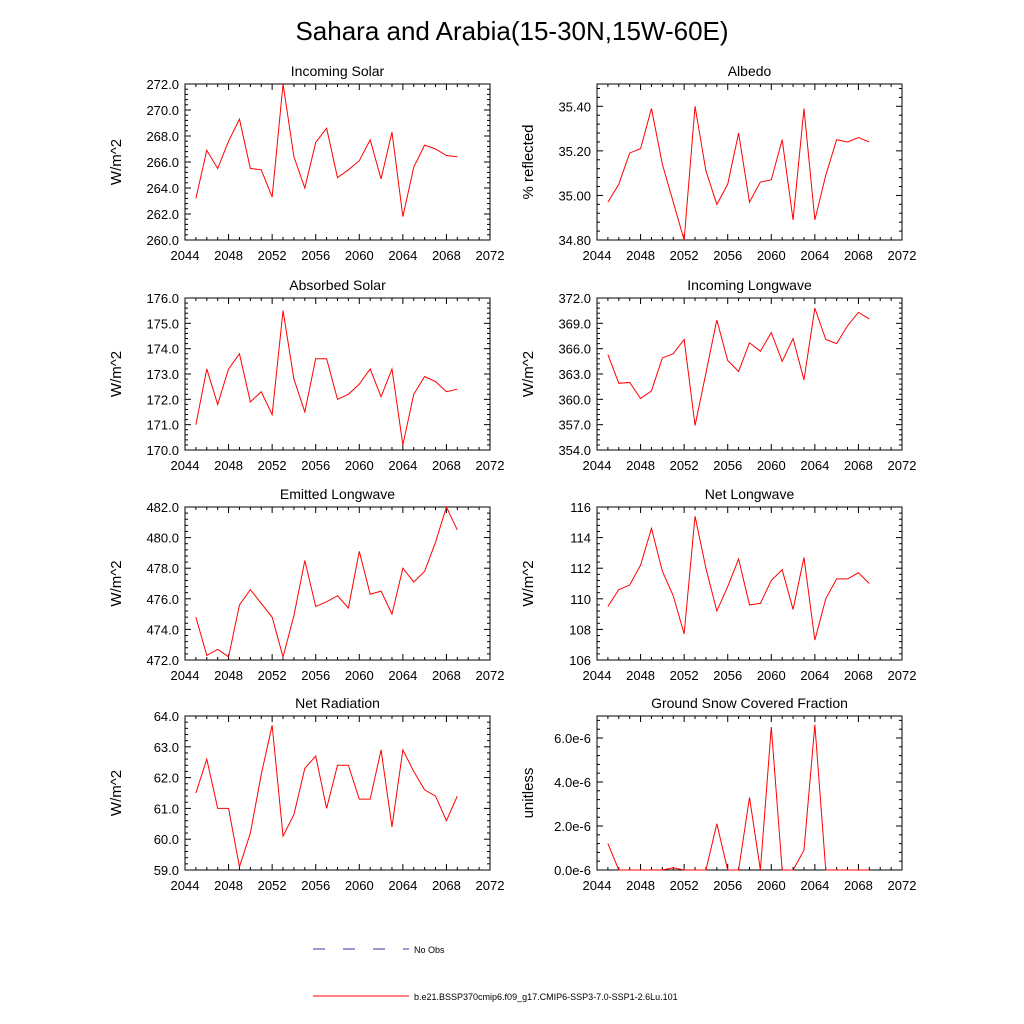 The height and width of the screenshot is (1024, 1024). Describe the element at coordinates (574, 450) in the screenshot. I see `y-tick-label: 354.0` at that location.